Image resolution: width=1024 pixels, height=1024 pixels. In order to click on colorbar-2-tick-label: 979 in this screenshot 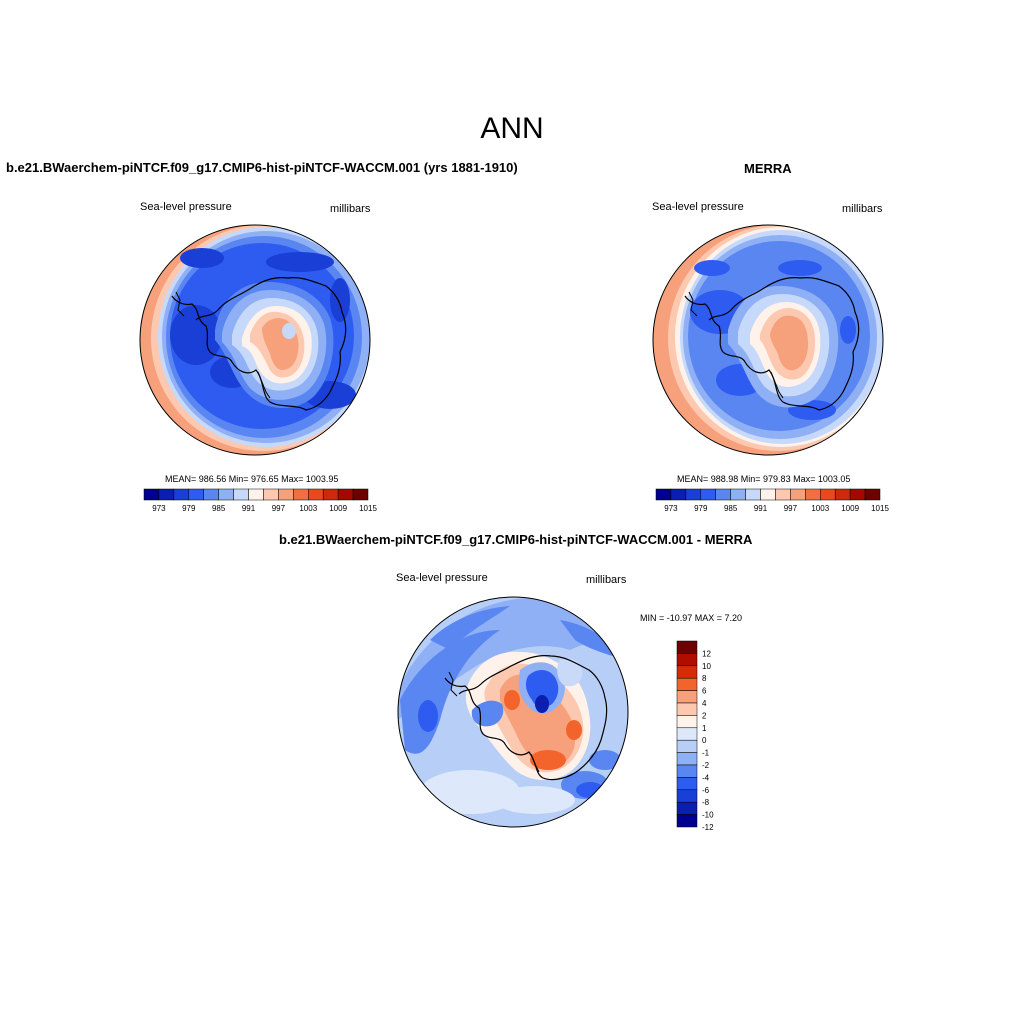, I will do `click(701, 508)`.